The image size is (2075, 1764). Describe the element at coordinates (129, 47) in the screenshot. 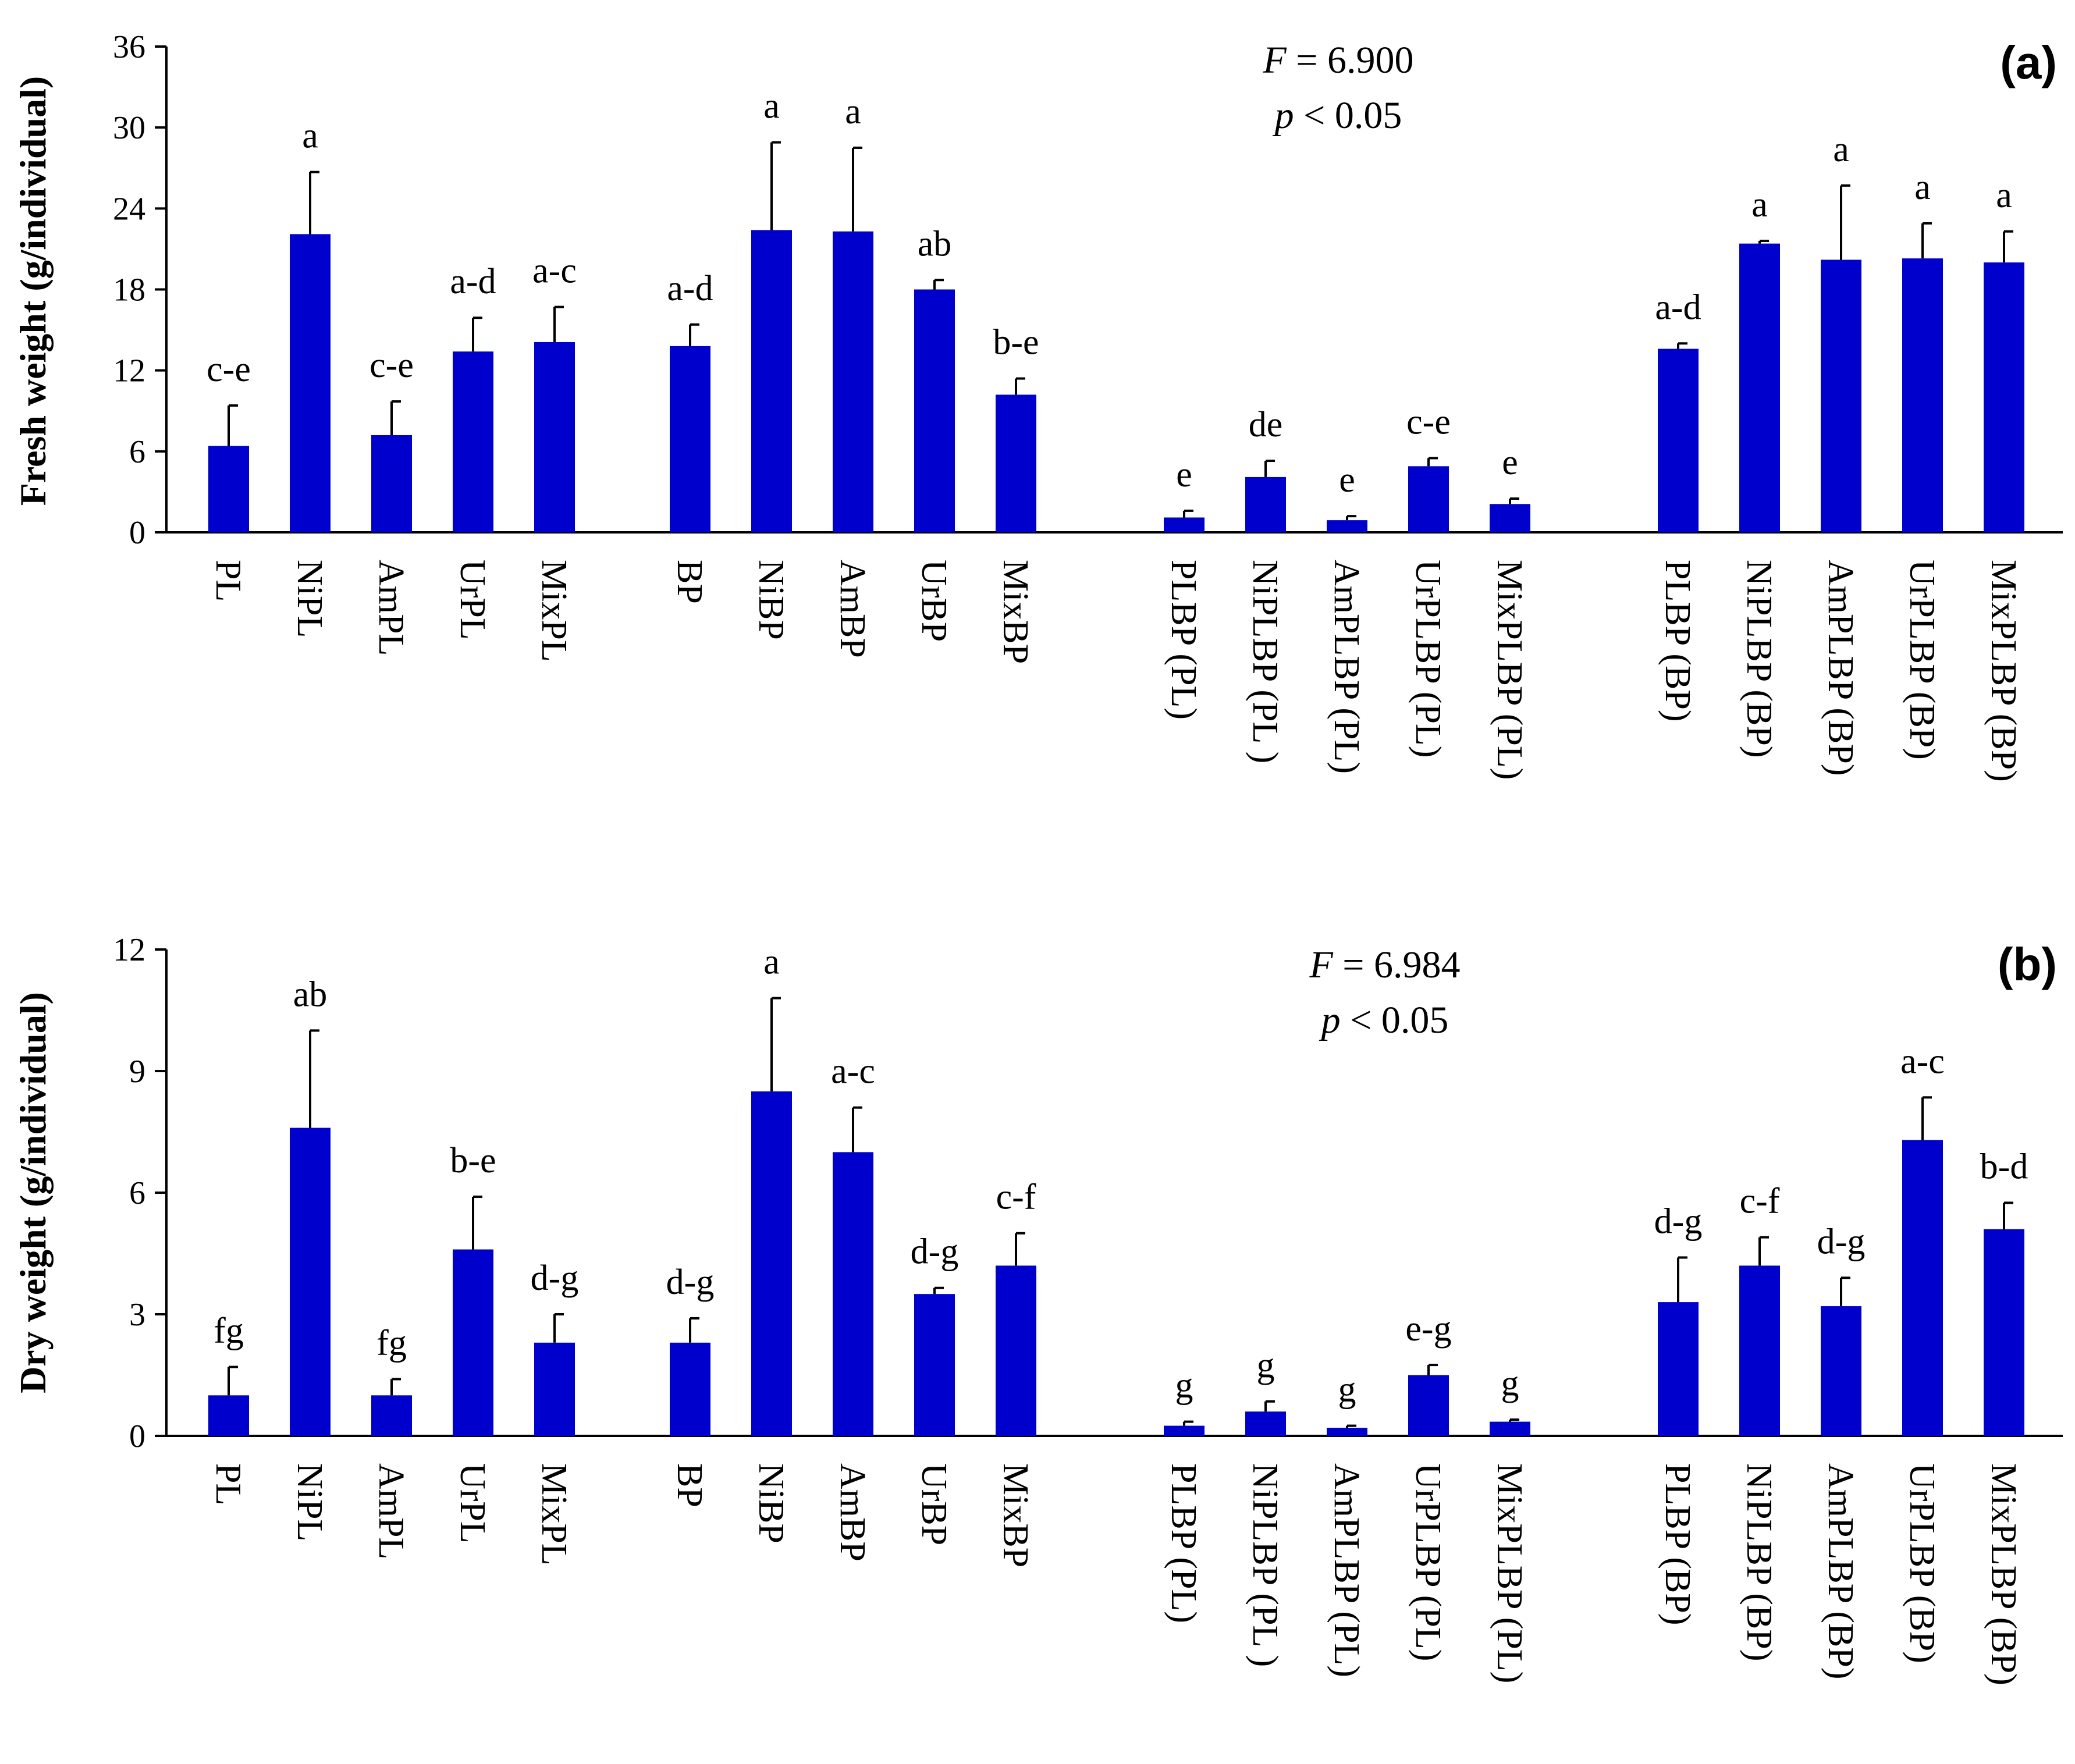

I see `y-tick-label: 36` at that location.